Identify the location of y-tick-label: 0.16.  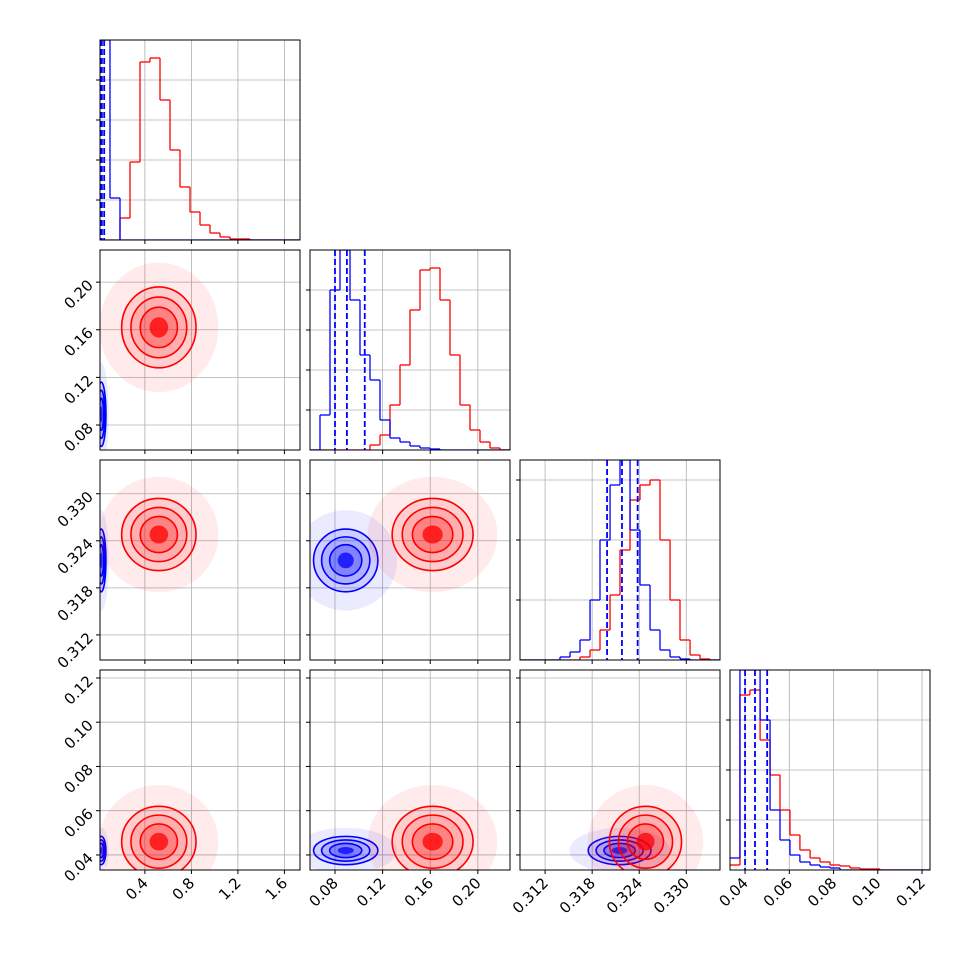
(78, 342).